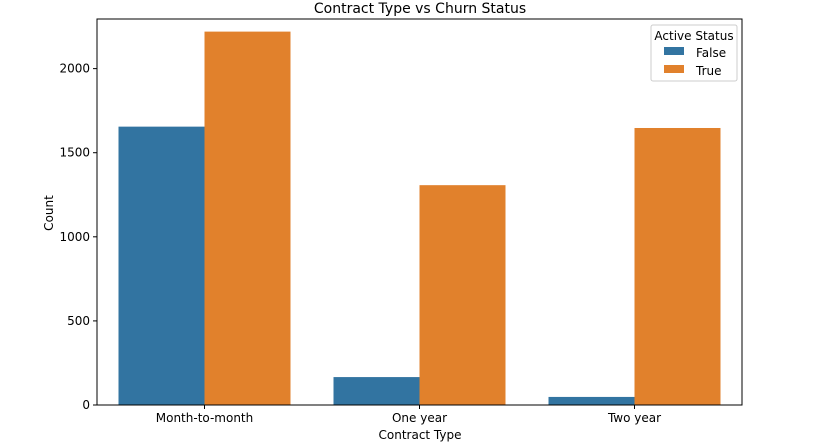 The width and height of the screenshot is (826, 446). I want to click on x-axis: Month-to-month One year Two year, so click(408, 415).